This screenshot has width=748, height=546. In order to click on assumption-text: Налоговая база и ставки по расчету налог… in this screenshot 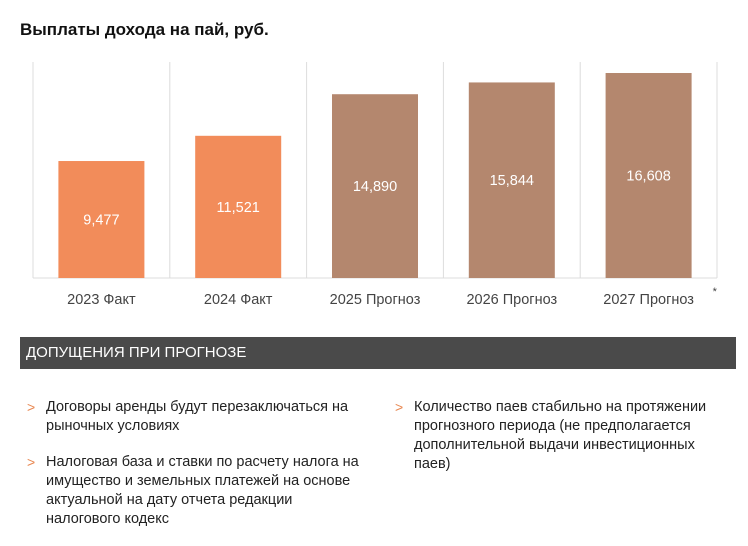, I will do `click(202, 490)`.